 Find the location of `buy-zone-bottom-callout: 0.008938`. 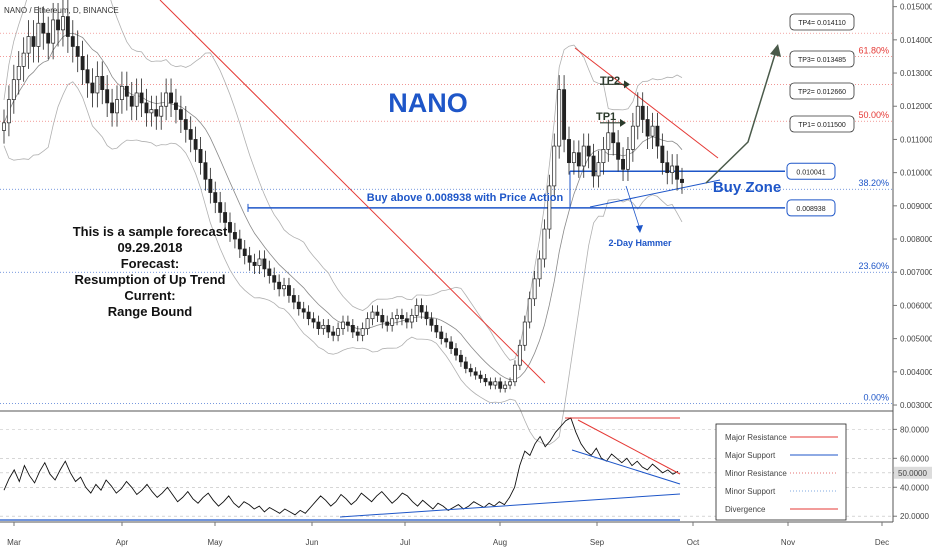

buy-zone-bottom-callout: 0.008938 is located at coordinates (811, 208).